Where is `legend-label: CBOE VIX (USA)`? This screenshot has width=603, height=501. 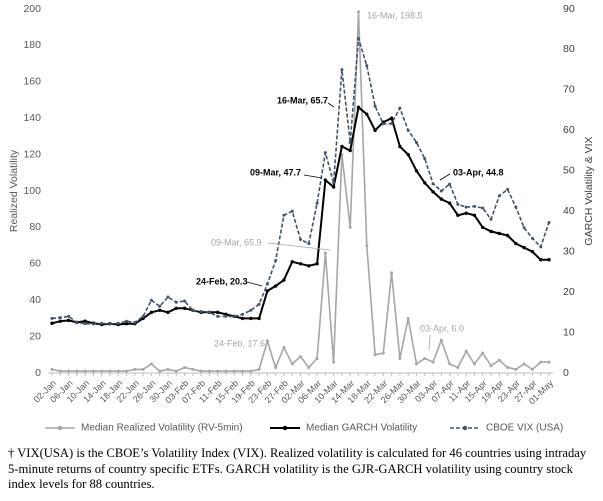 legend-label: CBOE VIX (USA) is located at coordinates (524, 428).